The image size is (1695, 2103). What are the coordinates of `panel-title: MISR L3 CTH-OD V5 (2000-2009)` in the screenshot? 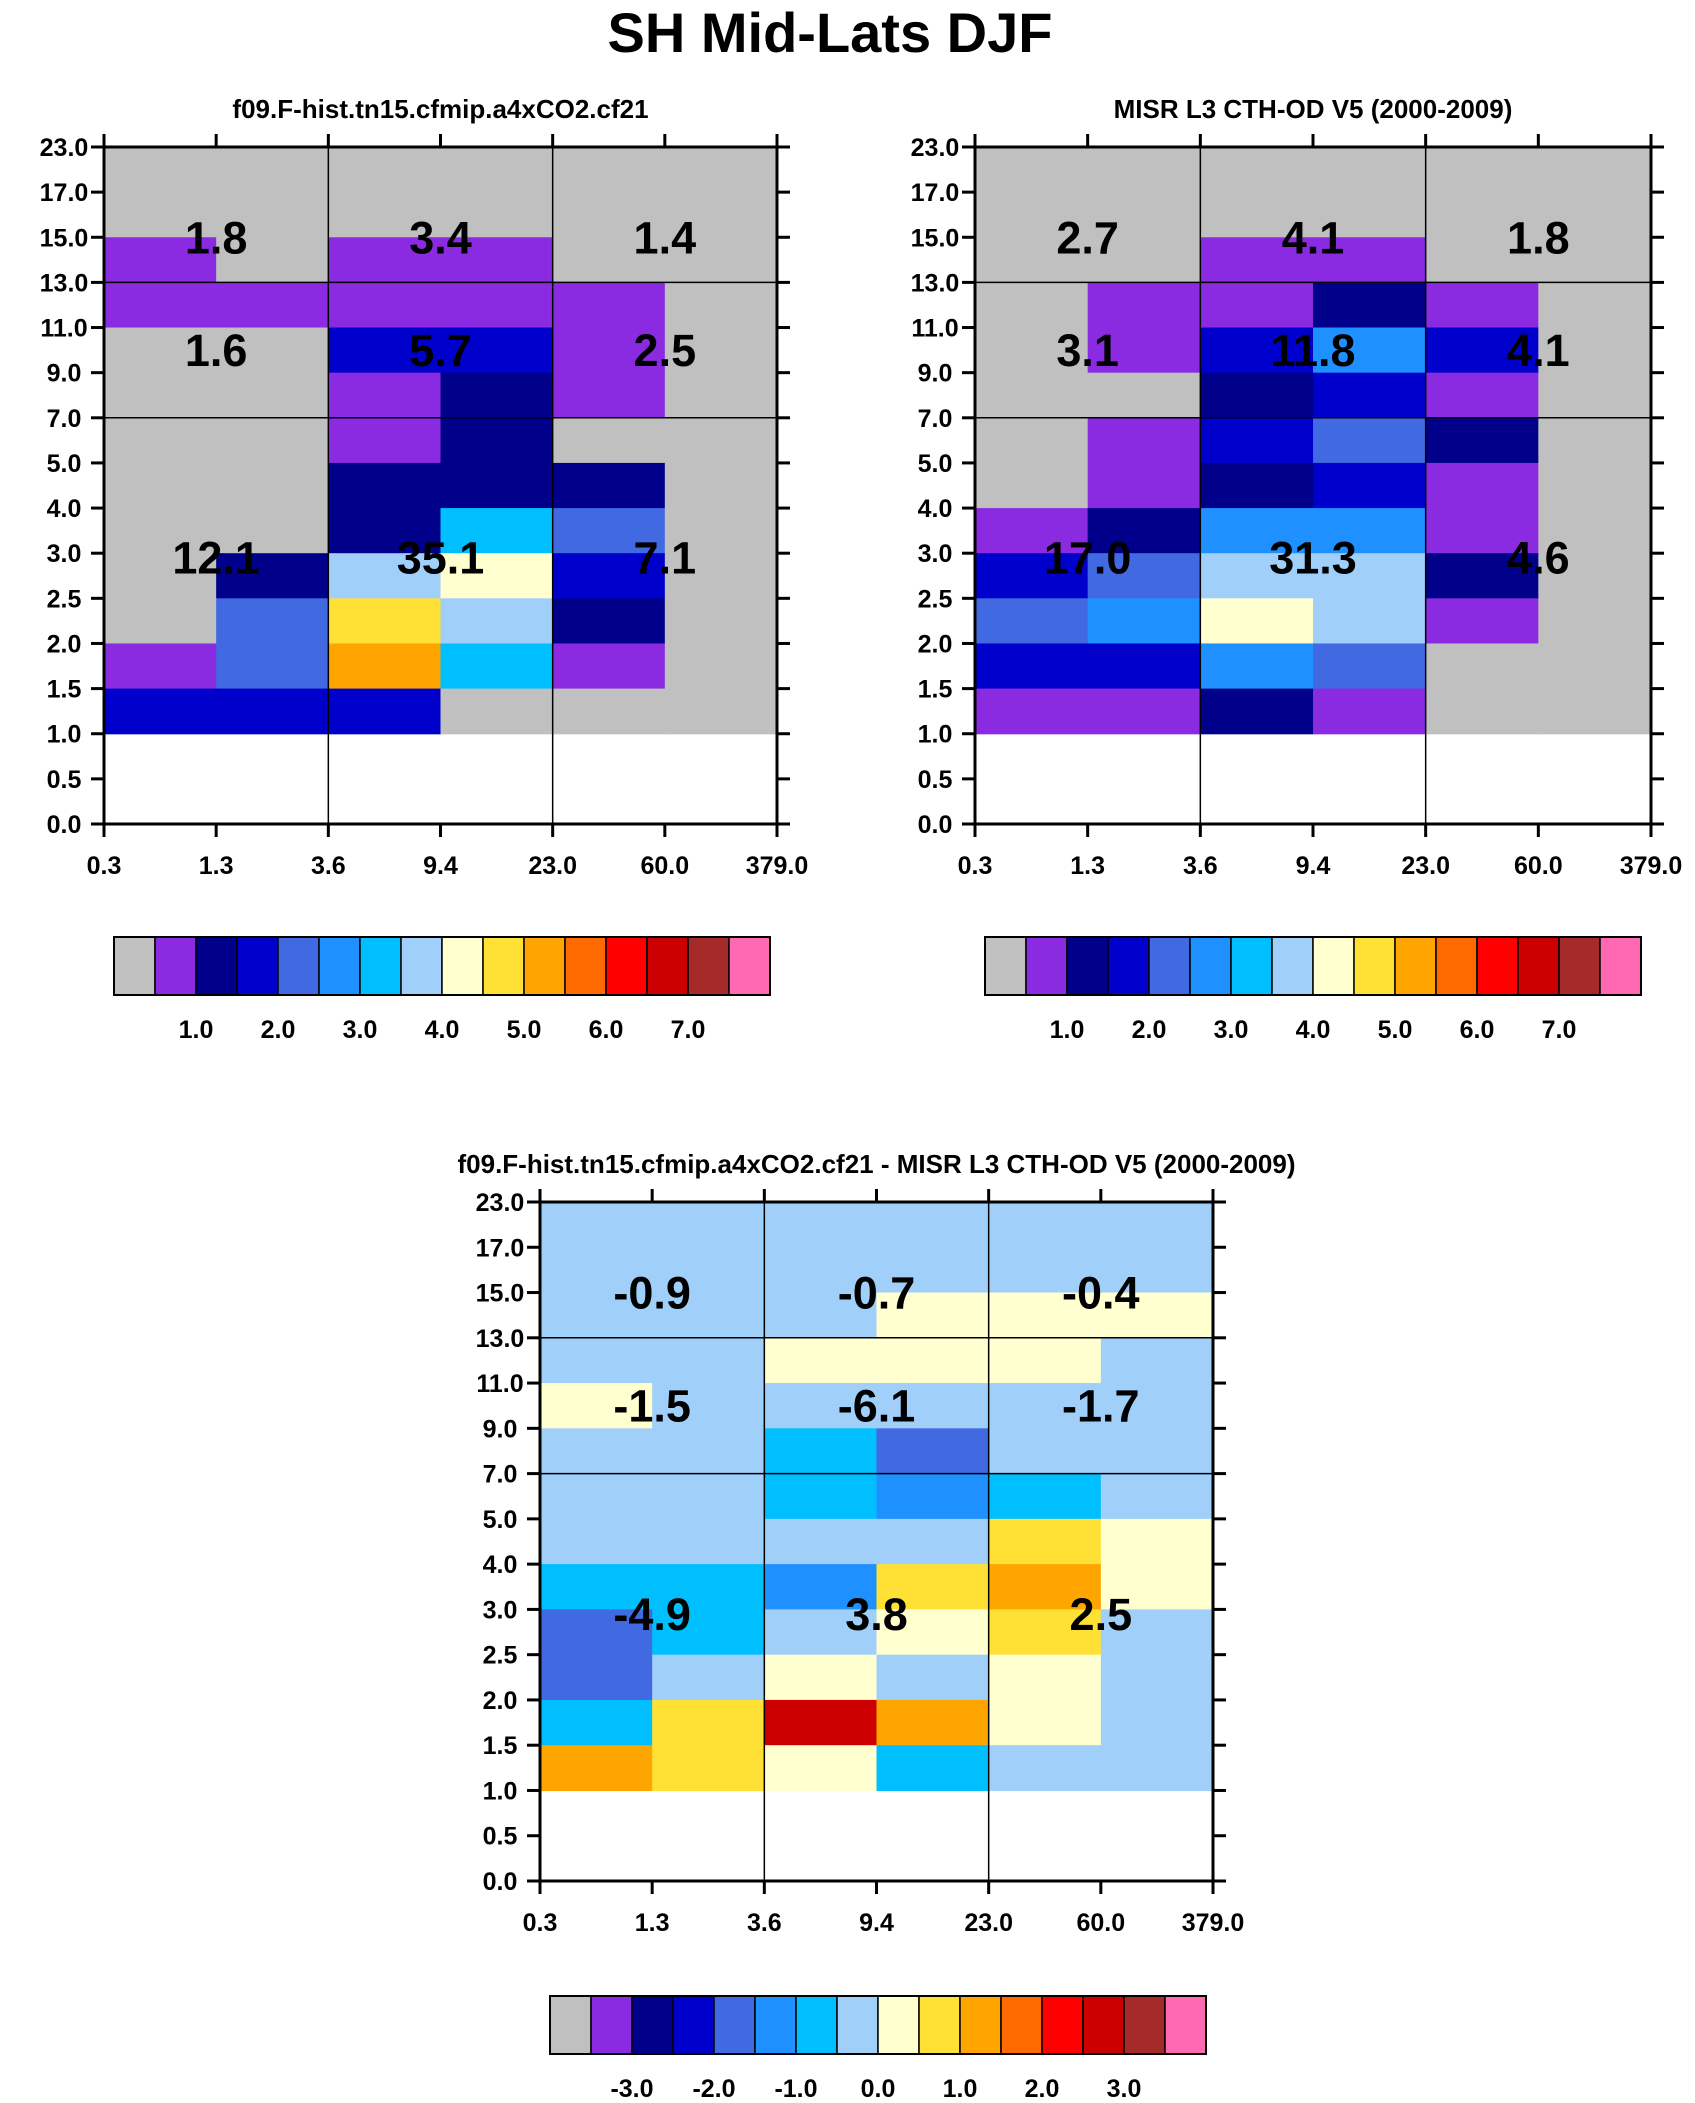 It's located at (1313, 109).